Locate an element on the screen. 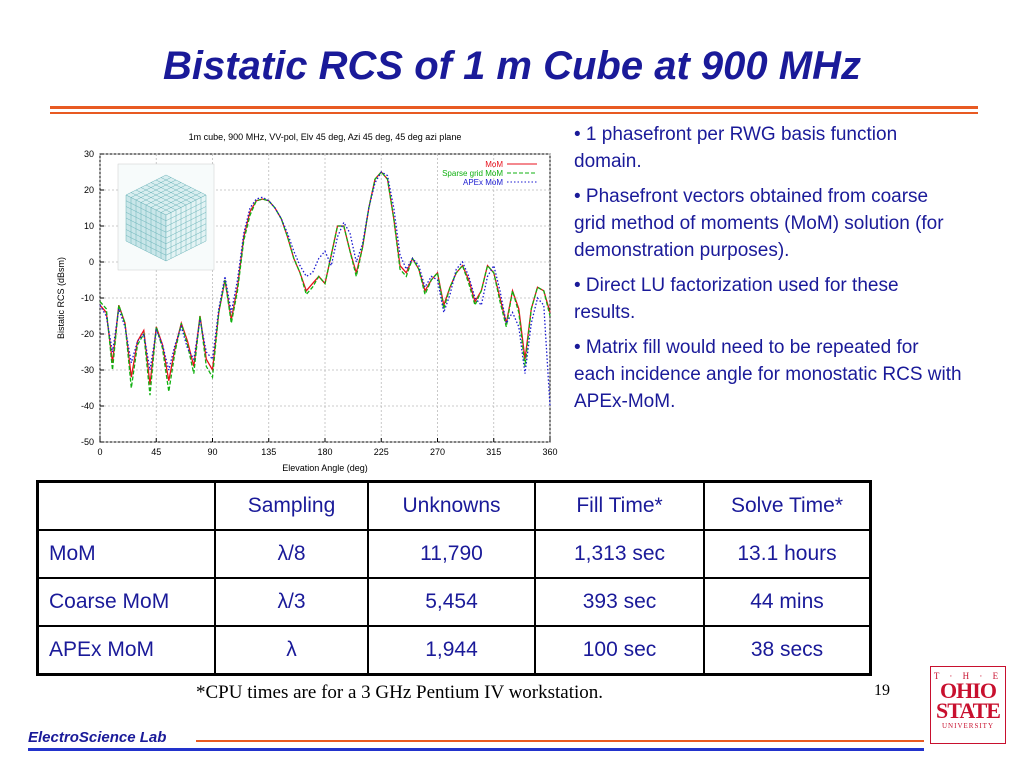 This screenshot has height=768, width=1024. table-header-cell is located at coordinates (126, 505).